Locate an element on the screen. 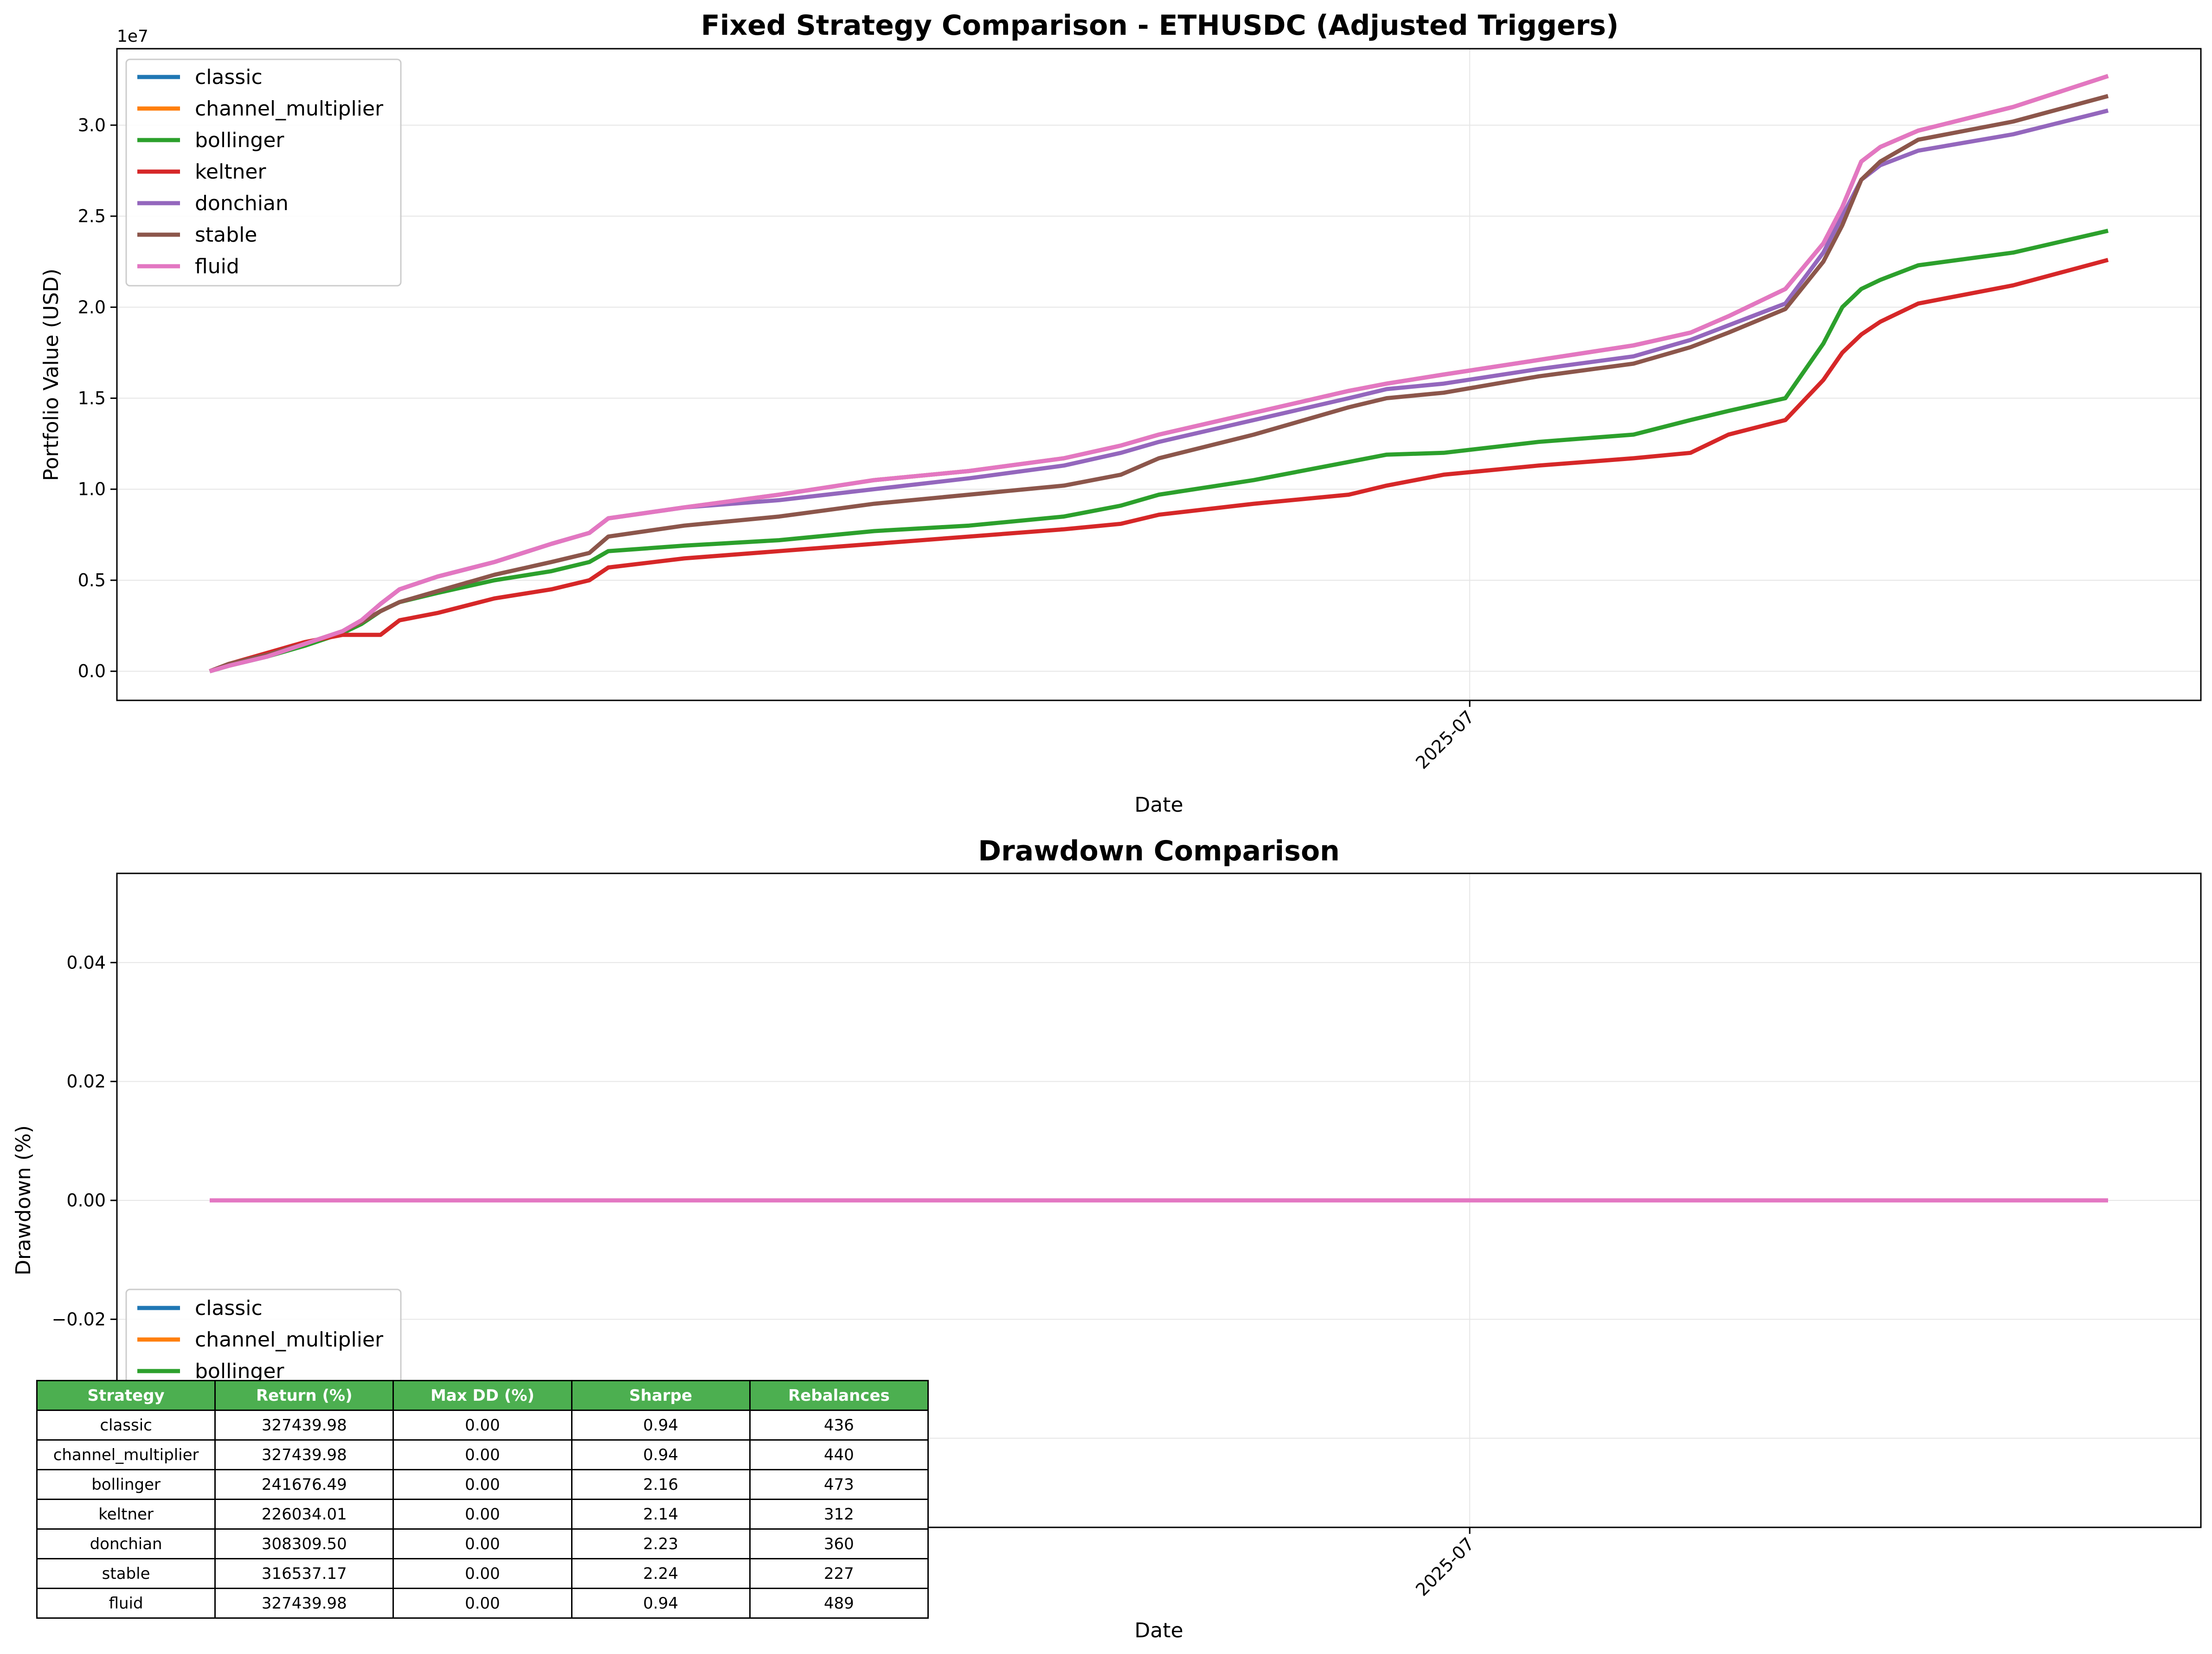 This screenshot has width=2212, height=1654. table-cell: 226034.01 is located at coordinates (304, 1514).